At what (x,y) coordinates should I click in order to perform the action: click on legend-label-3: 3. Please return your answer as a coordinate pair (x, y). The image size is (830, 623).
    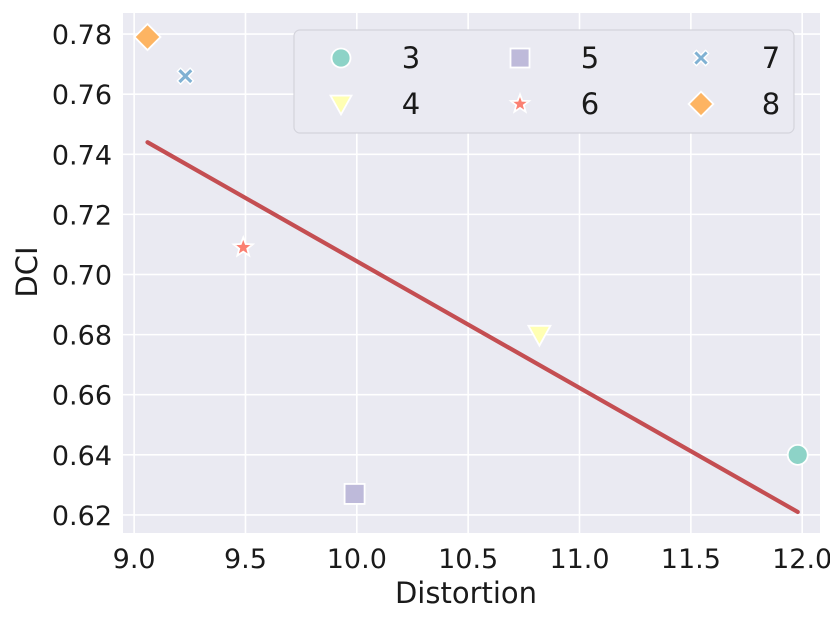
    Looking at the image, I should click on (411, 58).